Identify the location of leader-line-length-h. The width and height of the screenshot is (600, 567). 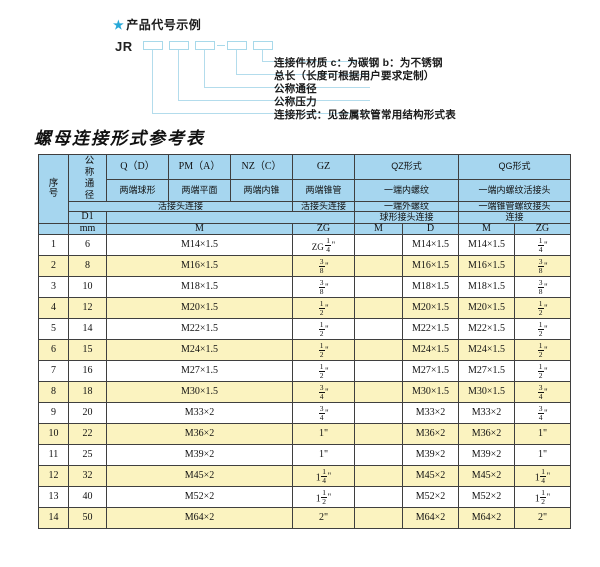
(303, 75).